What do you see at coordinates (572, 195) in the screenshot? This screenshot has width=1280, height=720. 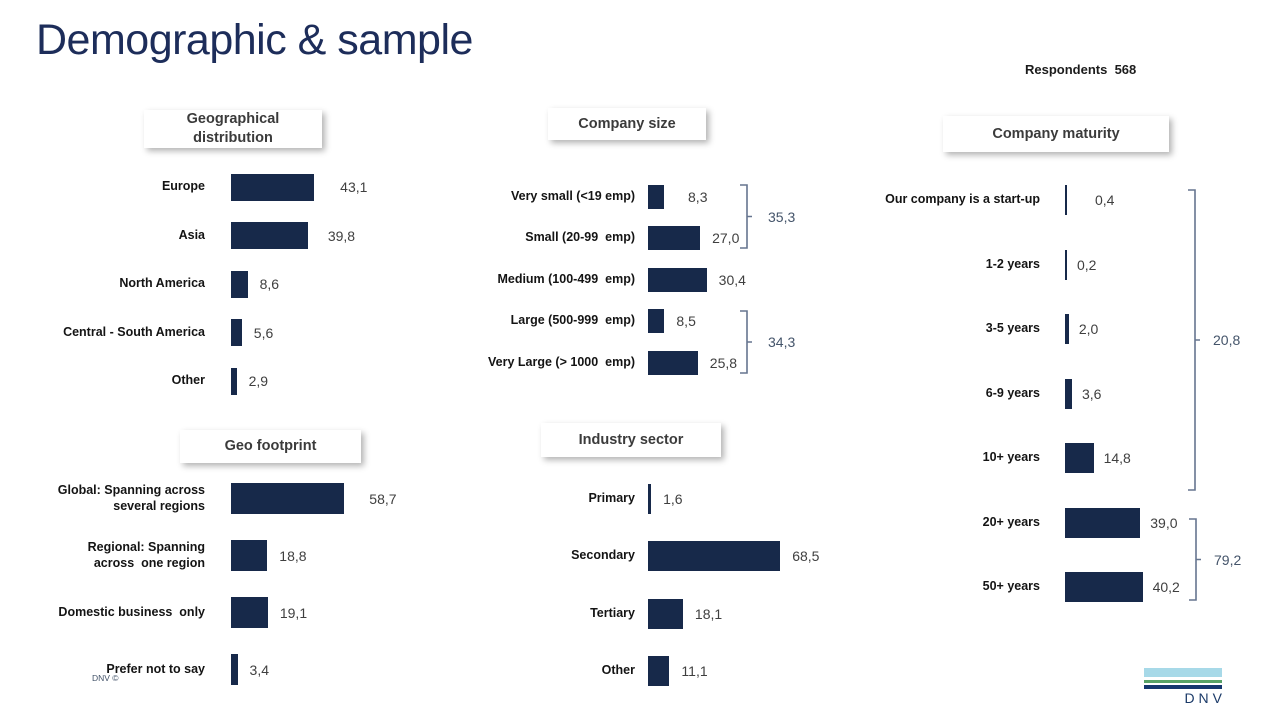 I see `category-label: Very small (<19 emp)` at bounding box center [572, 195].